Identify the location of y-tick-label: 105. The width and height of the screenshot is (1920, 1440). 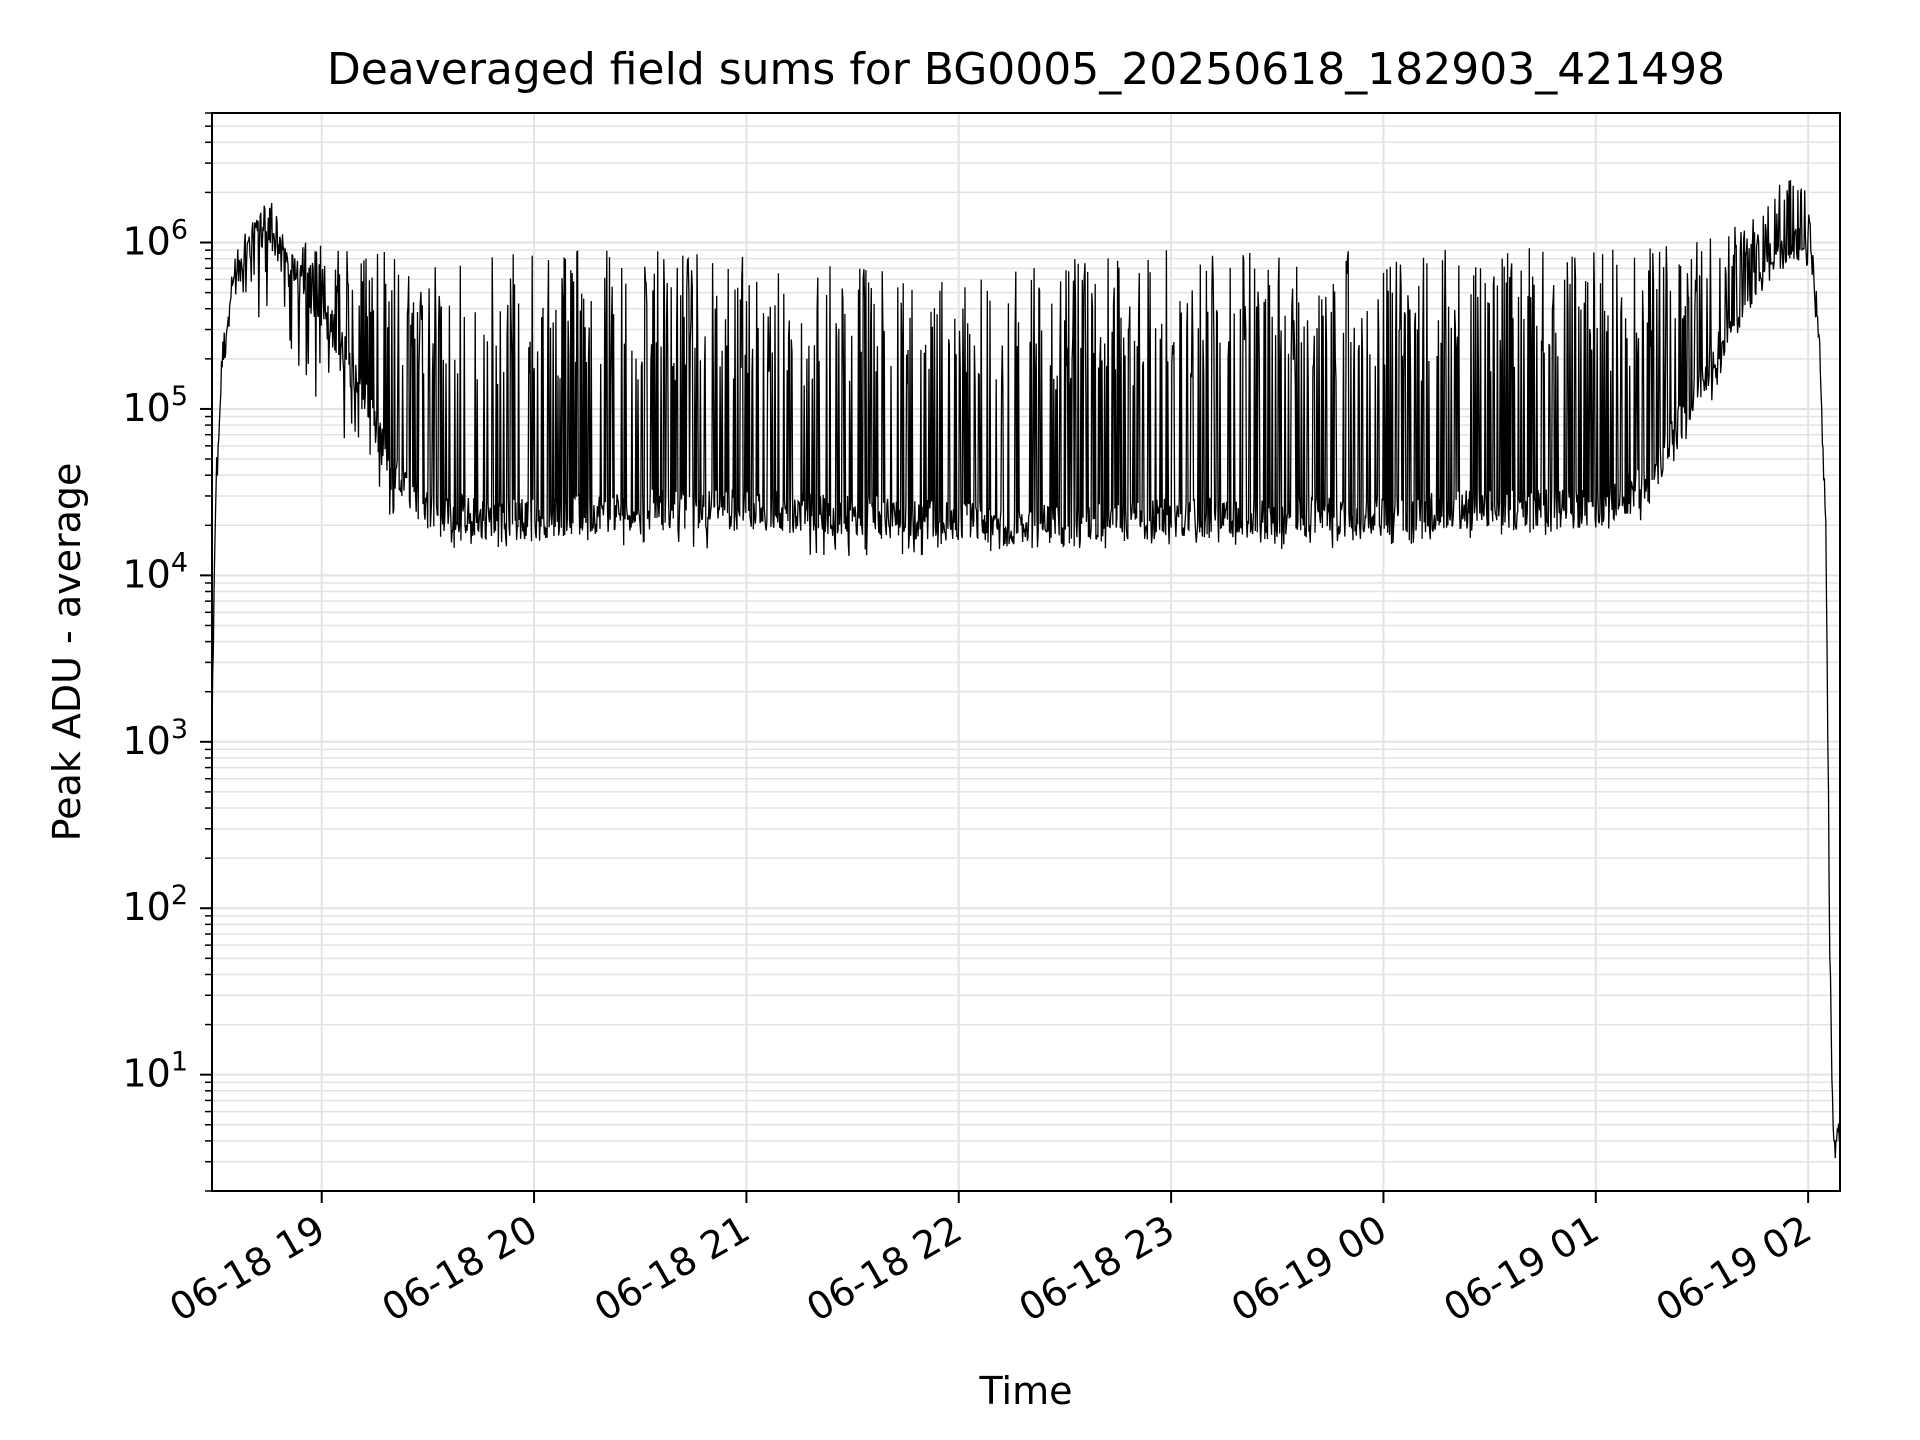
(155, 405).